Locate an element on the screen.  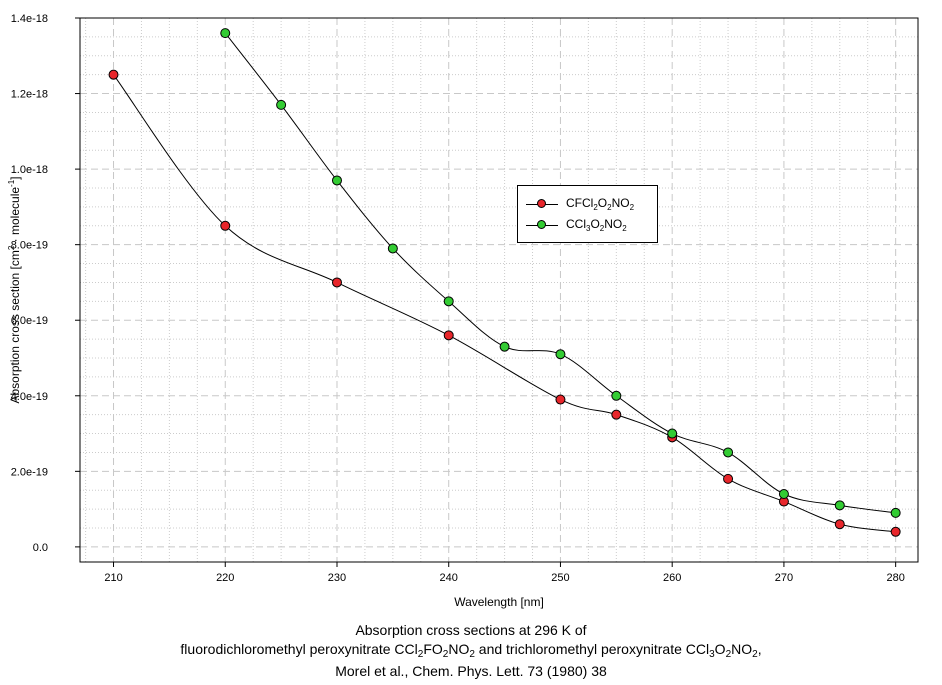
x-axis-label: Wavelength [nm] is located at coordinates (499, 602).